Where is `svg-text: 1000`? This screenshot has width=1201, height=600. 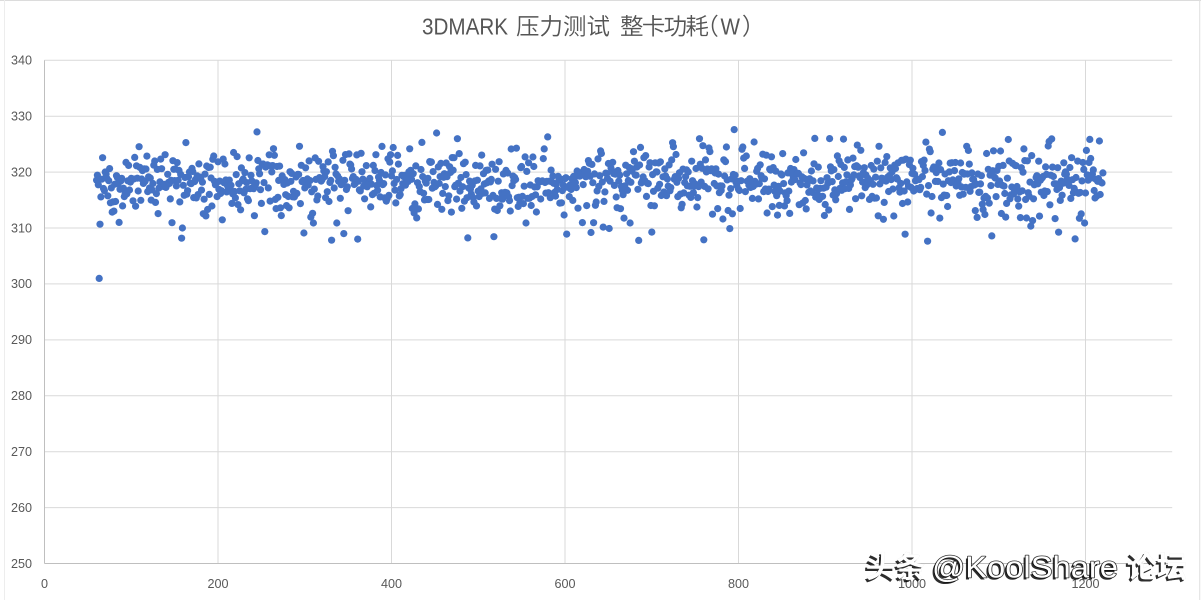 svg-text: 1000 is located at coordinates (912, 584).